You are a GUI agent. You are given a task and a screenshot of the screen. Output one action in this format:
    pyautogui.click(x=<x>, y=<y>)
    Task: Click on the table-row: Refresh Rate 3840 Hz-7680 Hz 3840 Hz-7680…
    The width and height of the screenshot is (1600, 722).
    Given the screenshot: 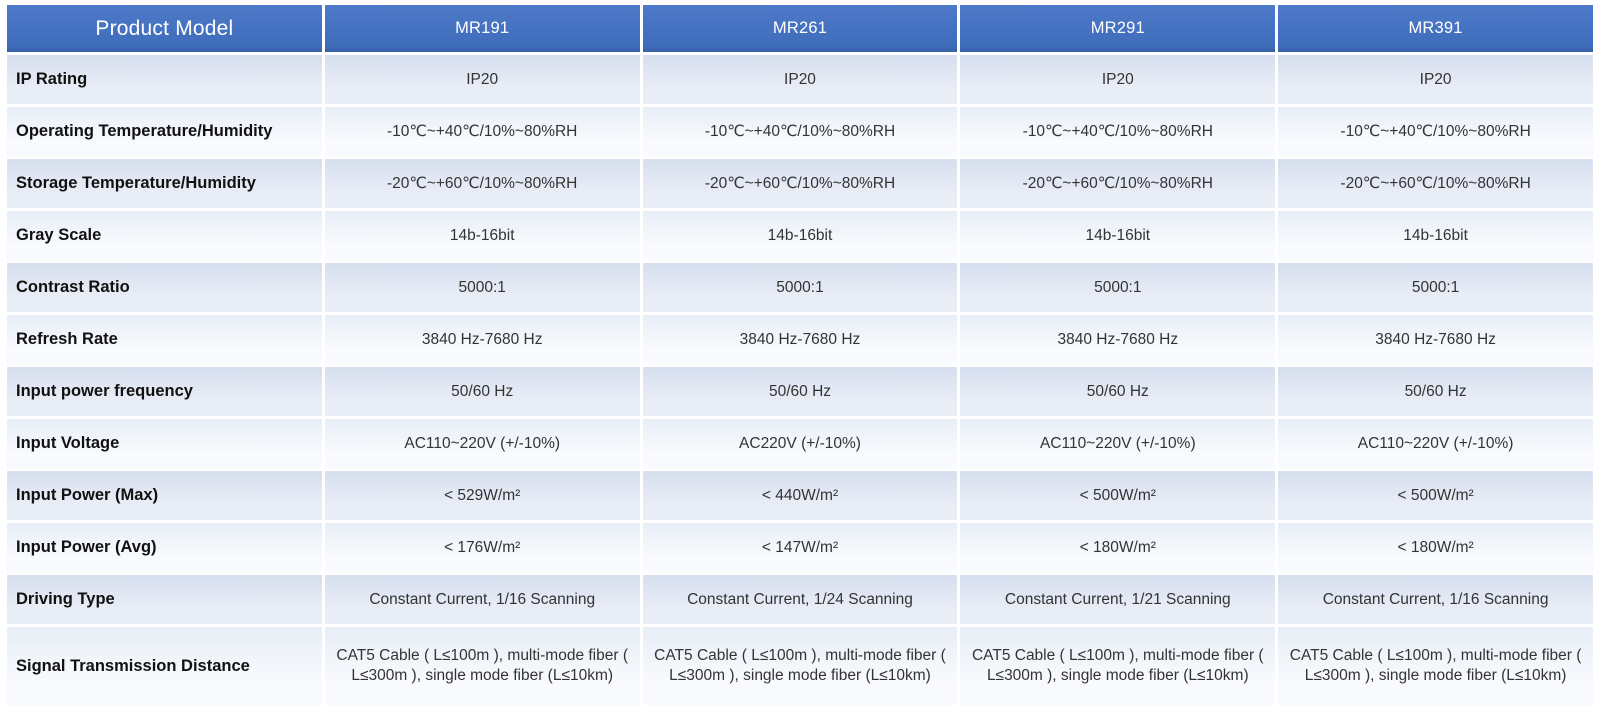 What is the action you would take?
    pyautogui.click(x=800, y=339)
    